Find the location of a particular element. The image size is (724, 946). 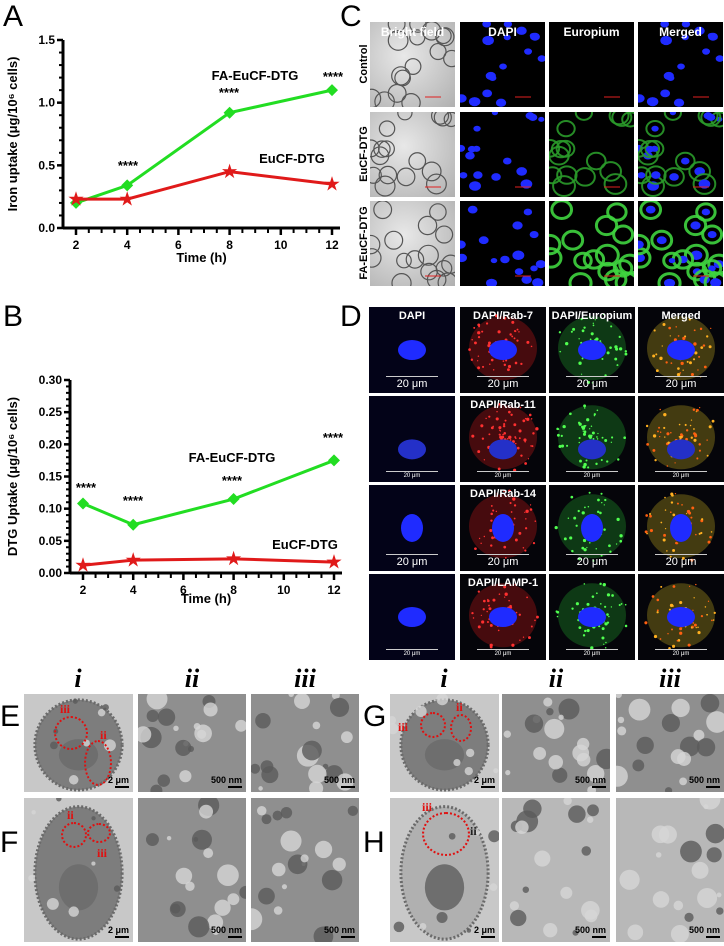

brightfield-image is located at coordinates (412, 243).